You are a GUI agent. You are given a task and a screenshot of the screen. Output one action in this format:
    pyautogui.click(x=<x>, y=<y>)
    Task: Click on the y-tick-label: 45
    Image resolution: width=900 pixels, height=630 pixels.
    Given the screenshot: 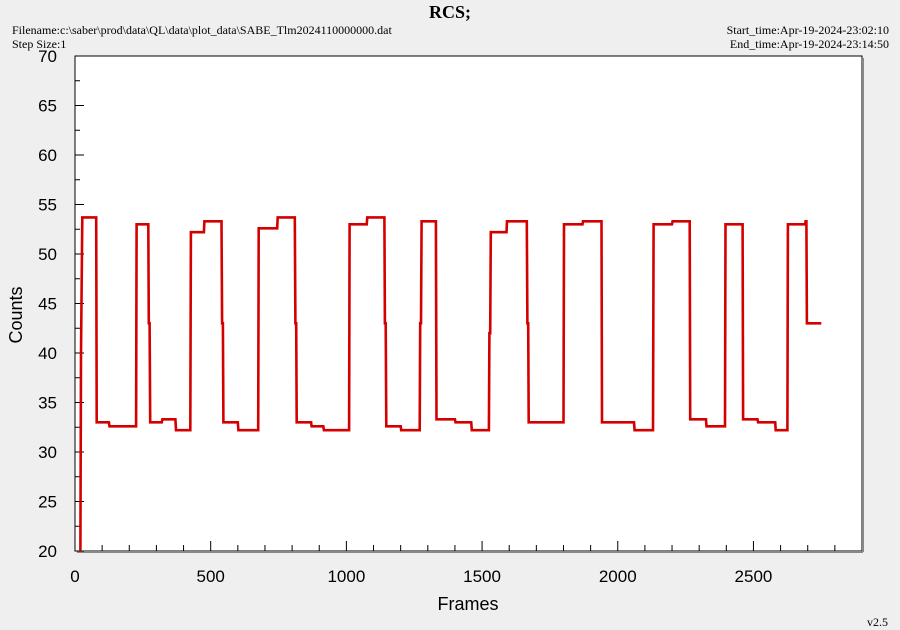 What is the action you would take?
    pyautogui.click(x=47, y=304)
    